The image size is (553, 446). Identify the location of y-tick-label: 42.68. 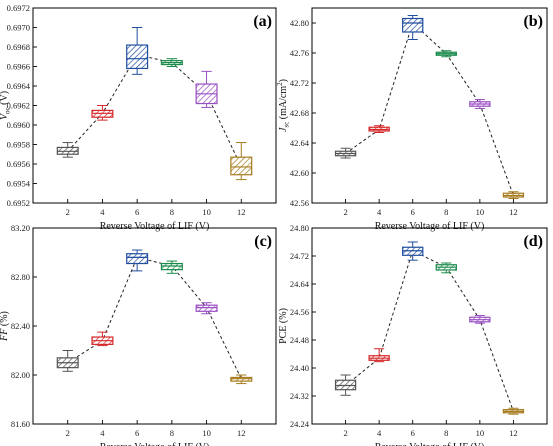
(299, 113).